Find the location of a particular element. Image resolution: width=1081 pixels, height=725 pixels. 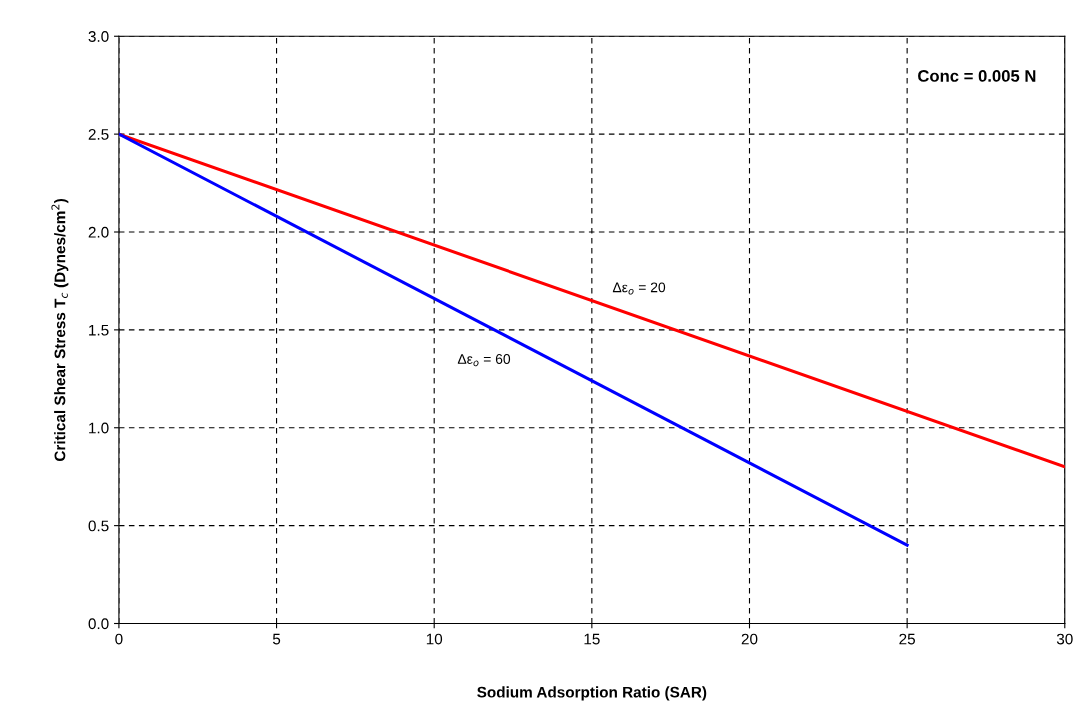

series-label: Δε$_{o}$ = 20 is located at coordinates (639, 288).